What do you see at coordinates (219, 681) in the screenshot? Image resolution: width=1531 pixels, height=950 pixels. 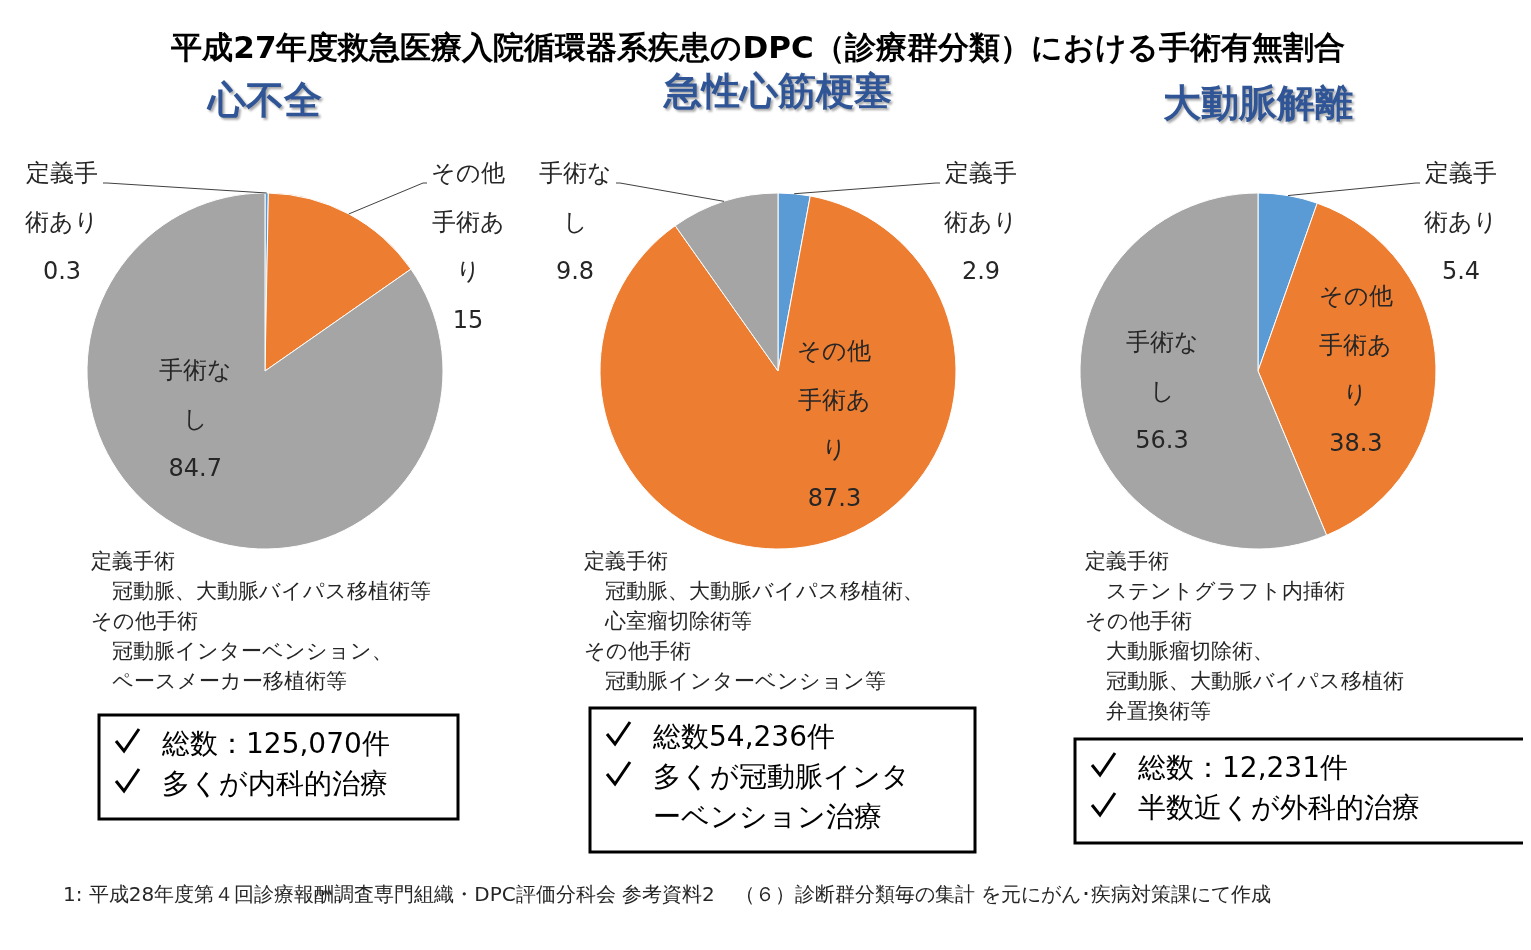 I see `text: ペースメーカー移植術等` at bounding box center [219, 681].